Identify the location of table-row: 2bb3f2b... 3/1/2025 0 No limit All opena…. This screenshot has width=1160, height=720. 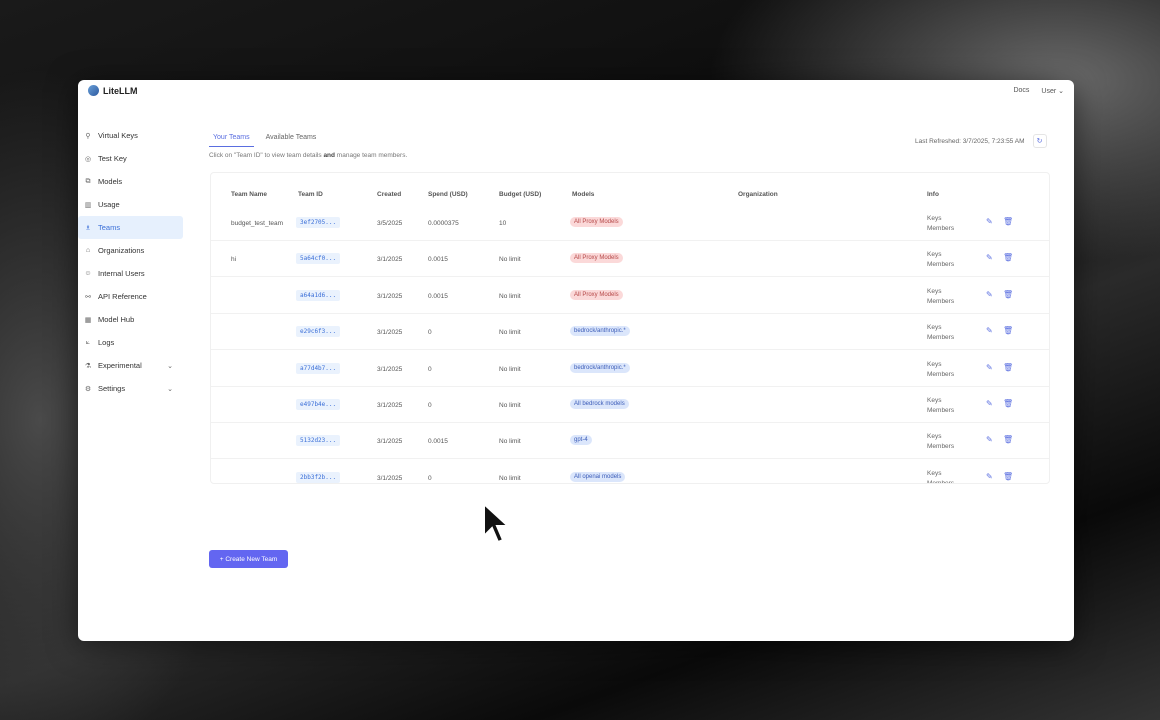
(630, 471).